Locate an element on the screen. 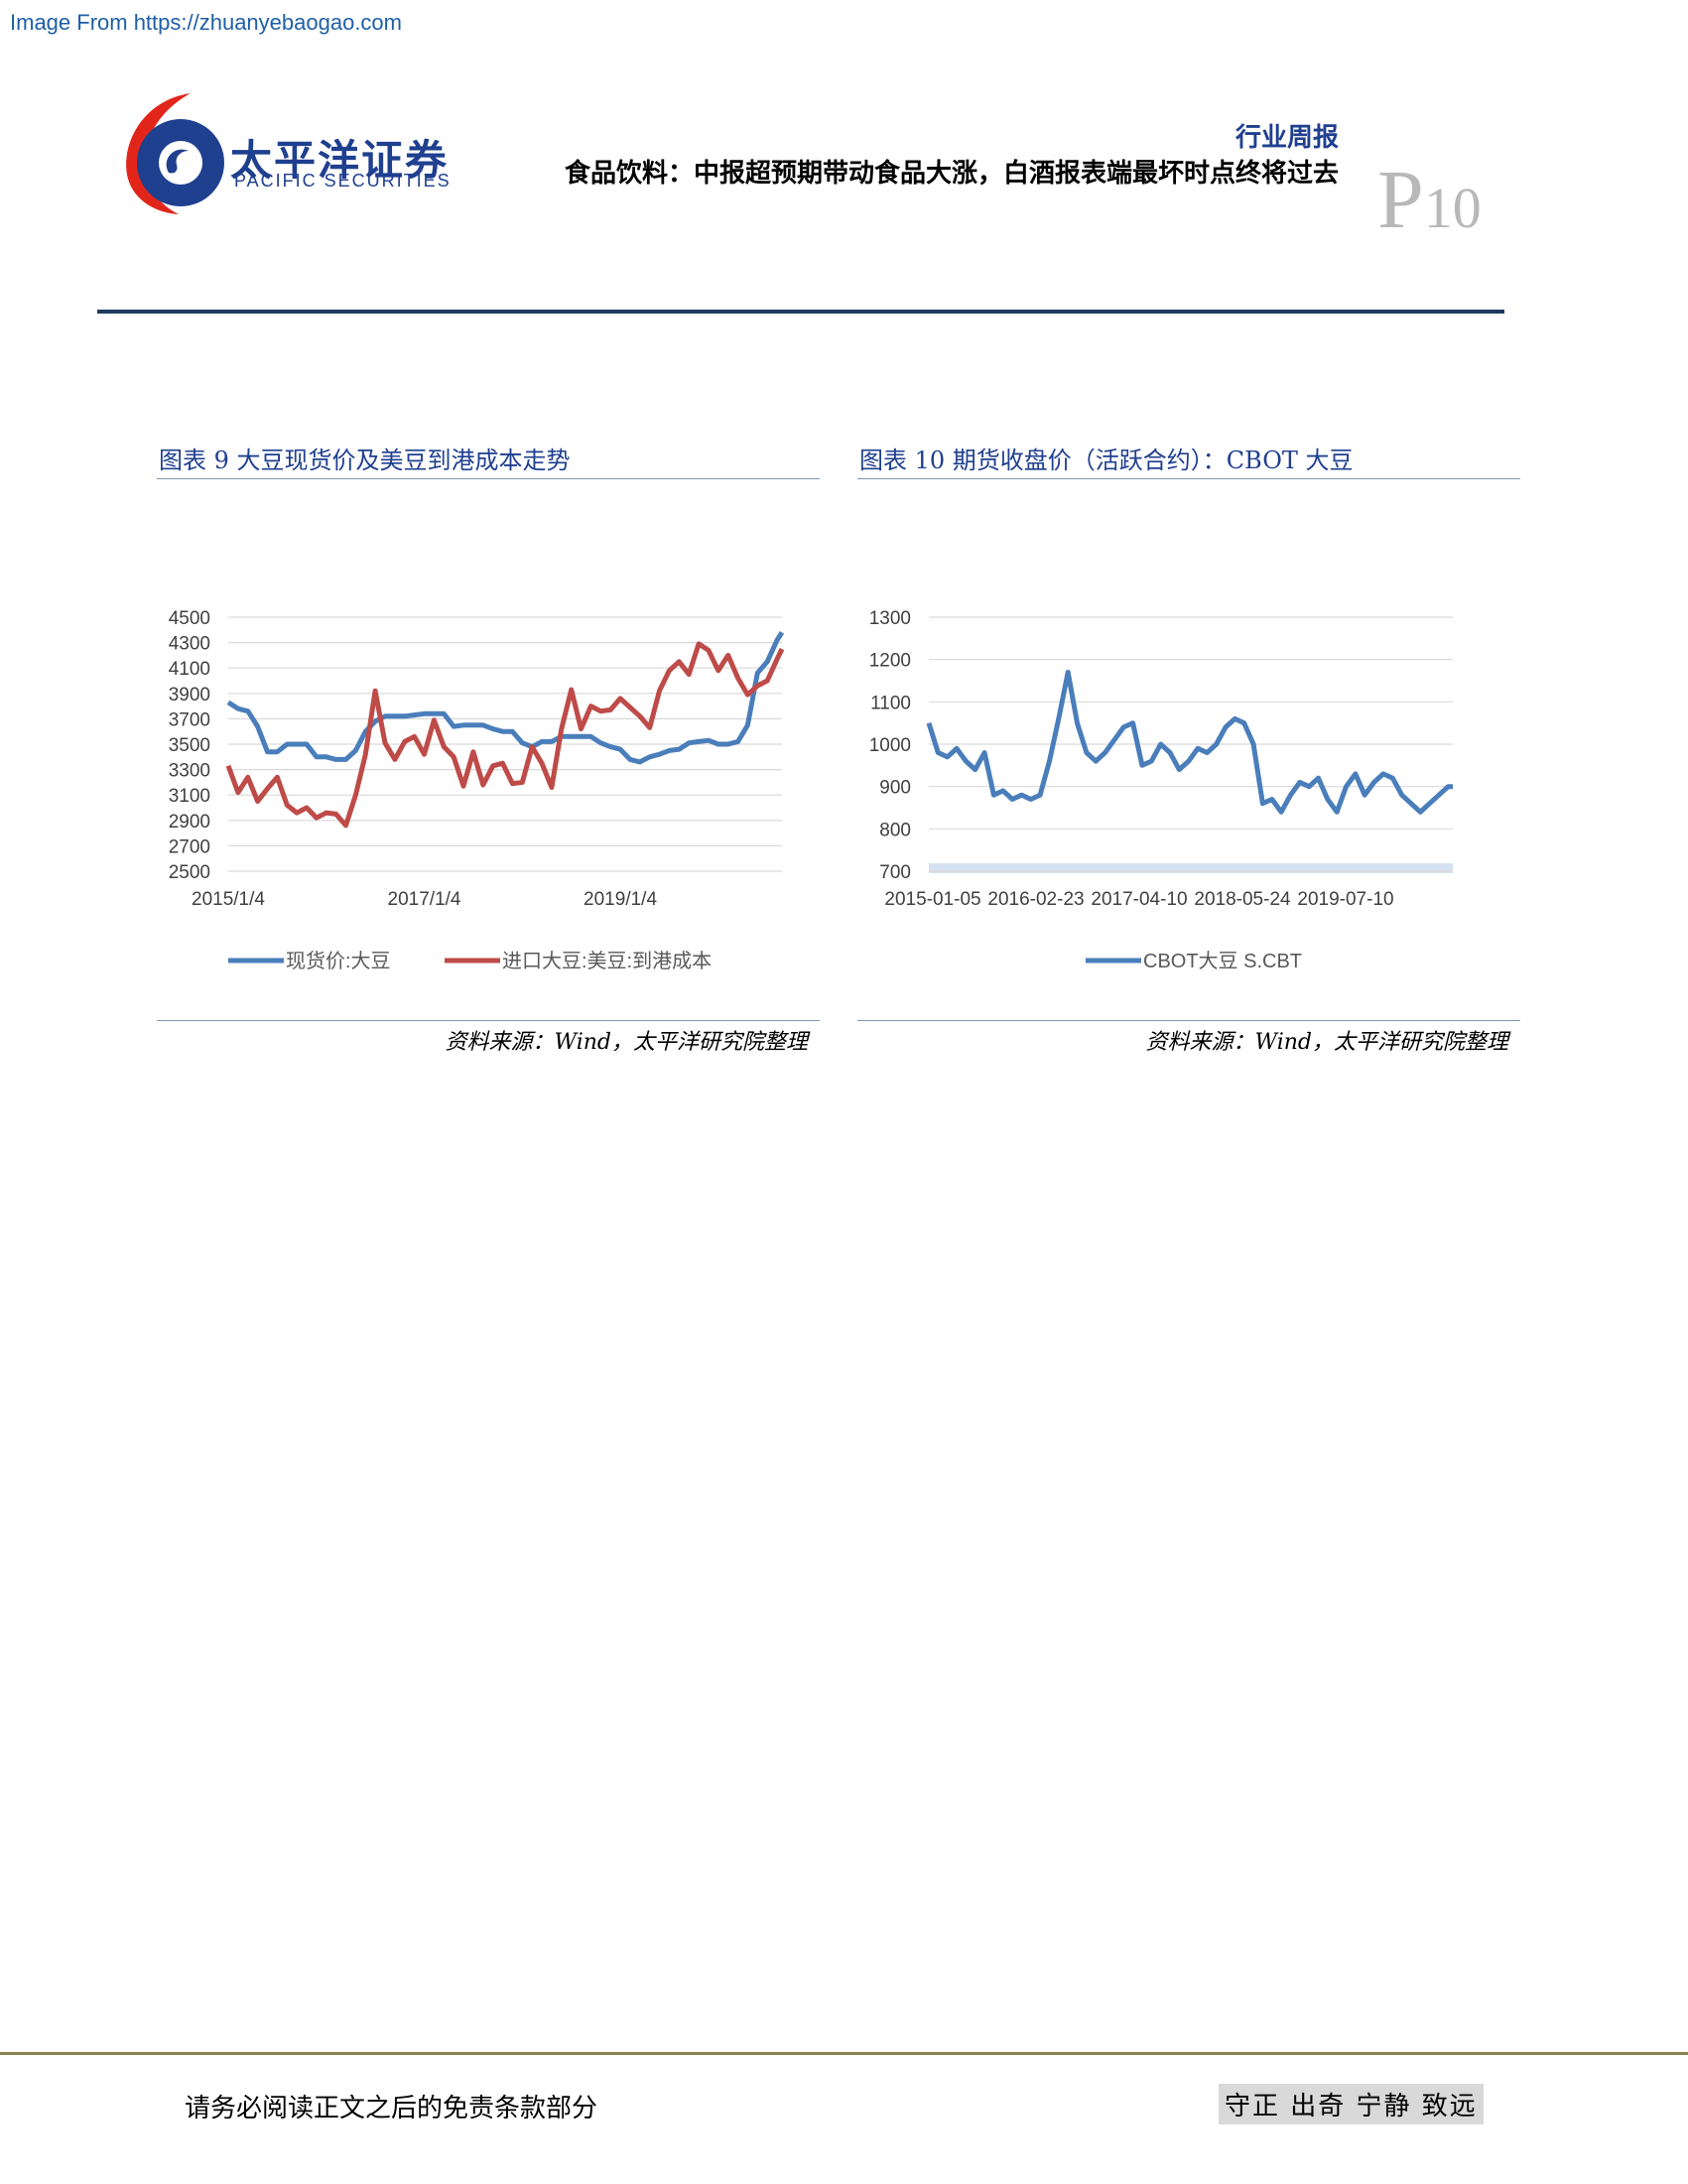  chart-1-y-tick-5: 1200 is located at coordinates (890, 661).